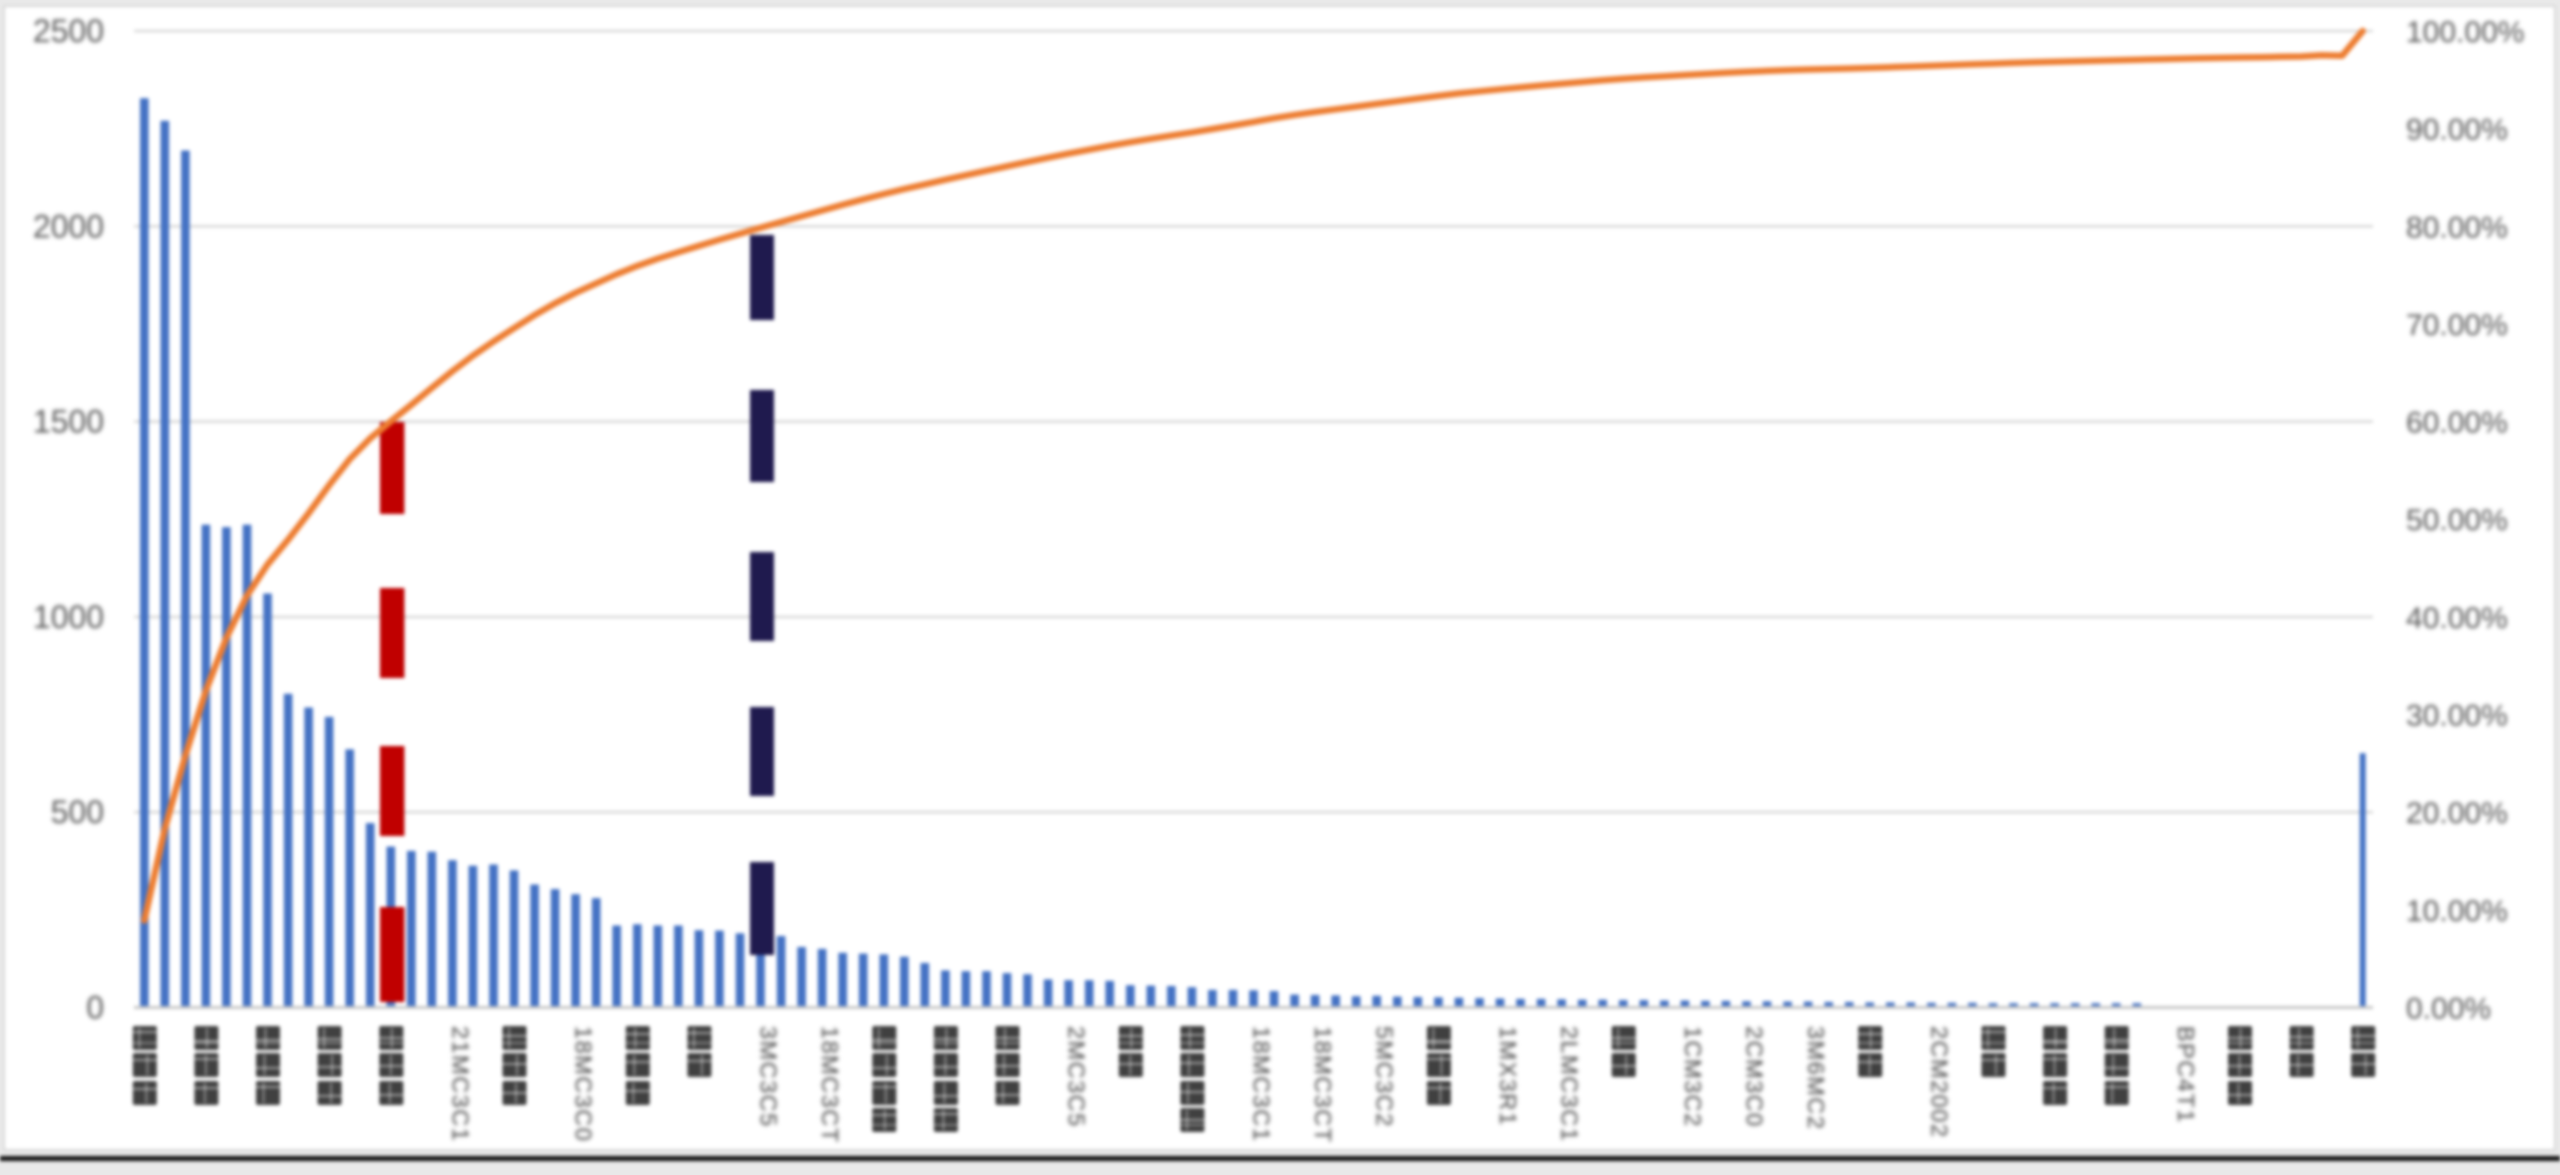  I want to click on svg-text: 2CM3C0, so click(1755, 1077).